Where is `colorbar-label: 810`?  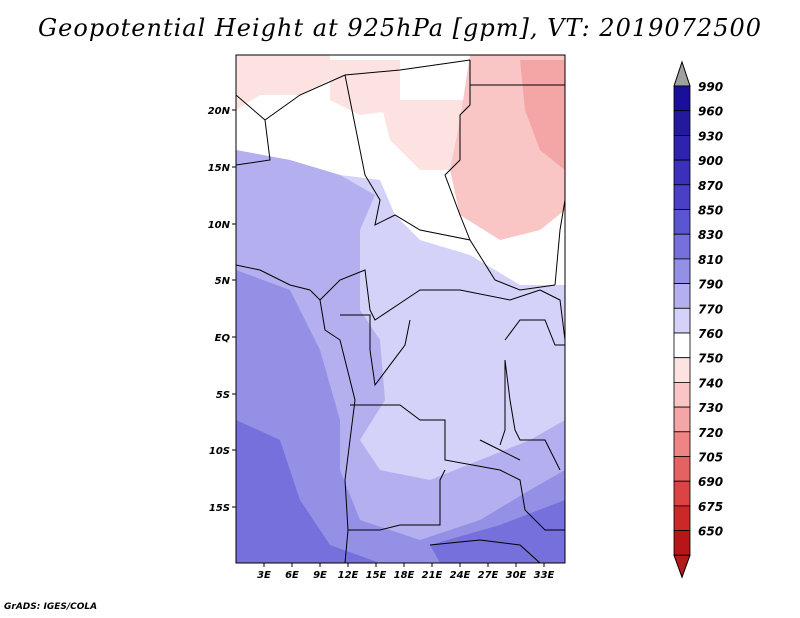
colorbar-label: 810 is located at coordinates (710, 260).